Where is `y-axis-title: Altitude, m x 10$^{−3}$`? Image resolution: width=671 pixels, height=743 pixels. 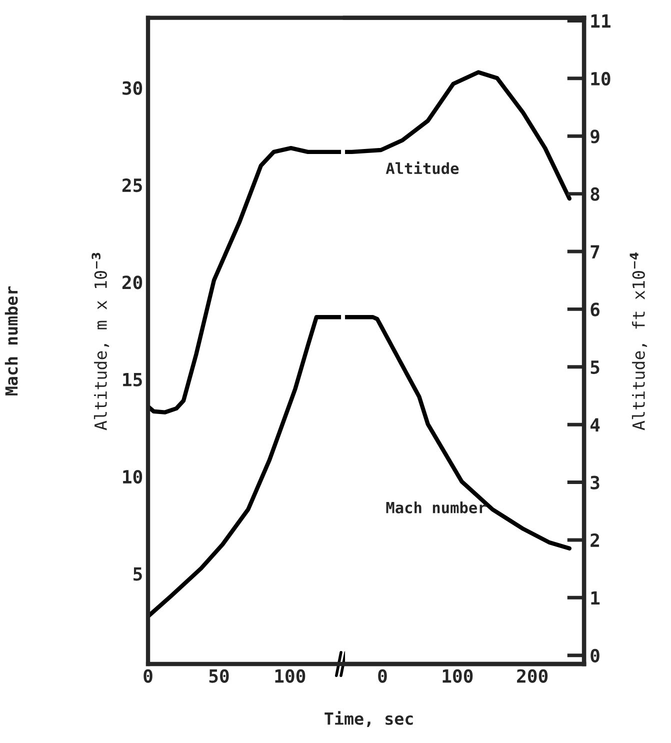
y-axis-title: Altitude, m x 10$^{−3}$ is located at coordinates (101, 341).